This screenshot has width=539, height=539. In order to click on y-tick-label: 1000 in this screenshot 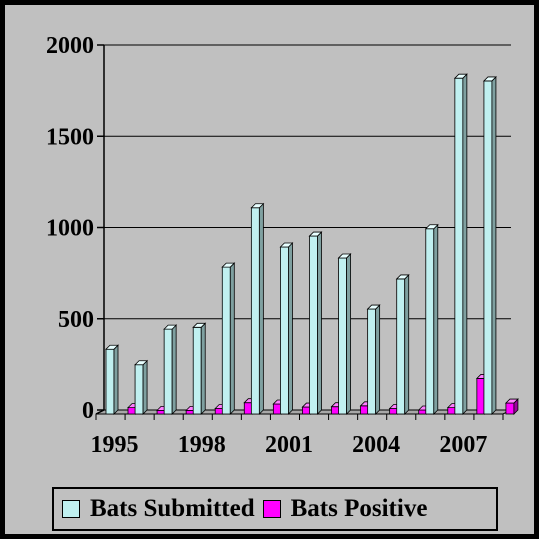, I will do `click(70, 229)`.